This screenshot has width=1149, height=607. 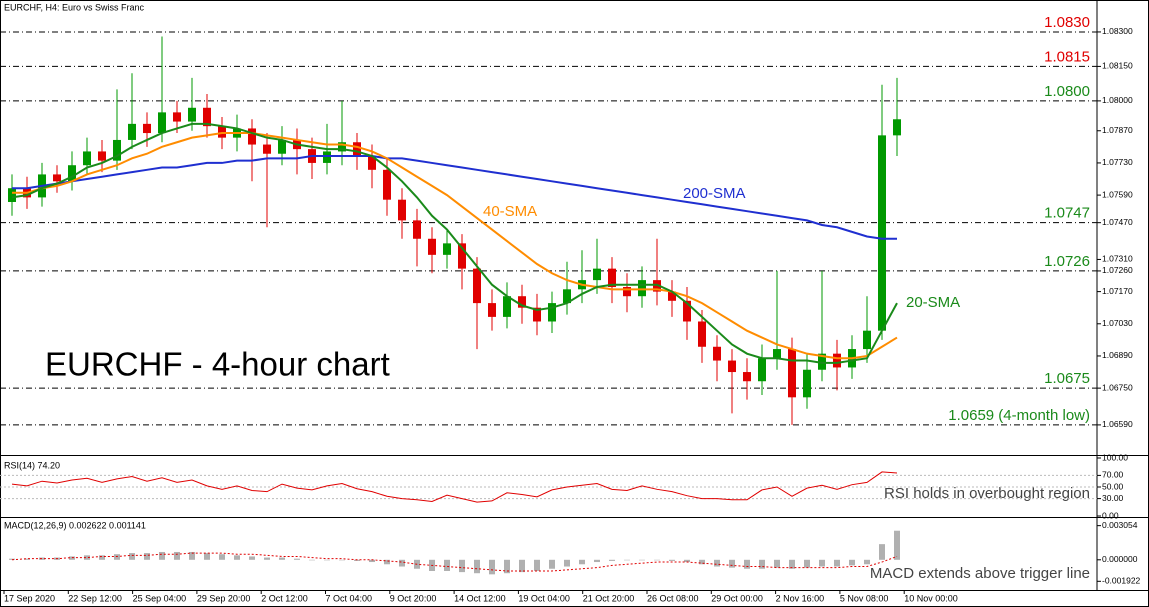 What do you see at coordinates (1117, 222) in the screenshot?
I see `y-tick-label: 1.07470` at bounding box center [1117, 222].